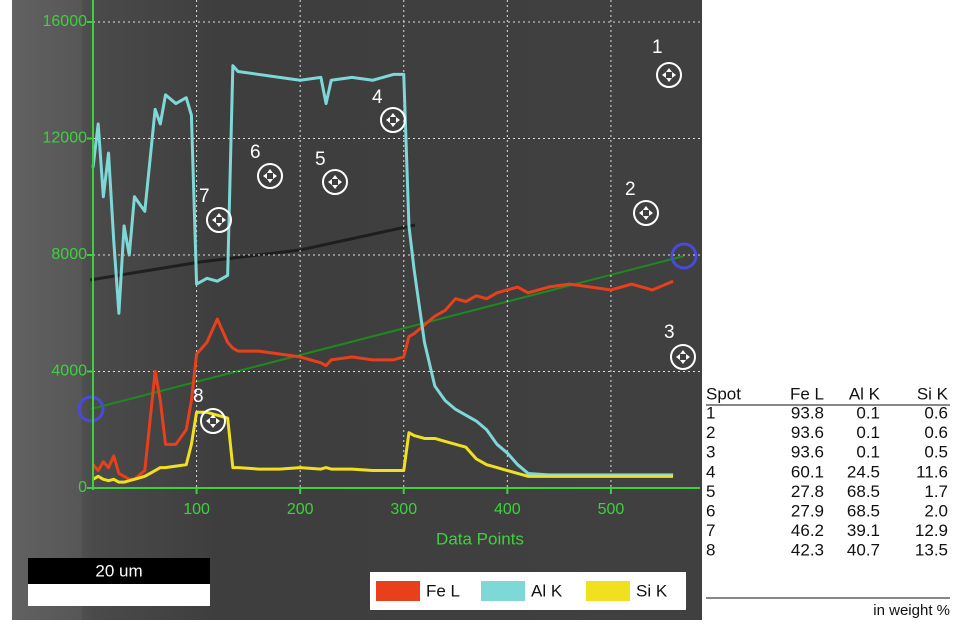 The height and width of the screenshot is (625, 956). Describe the element at coordinates (710, 550) in the screenshot. I see `table-cell: 8` at that location.